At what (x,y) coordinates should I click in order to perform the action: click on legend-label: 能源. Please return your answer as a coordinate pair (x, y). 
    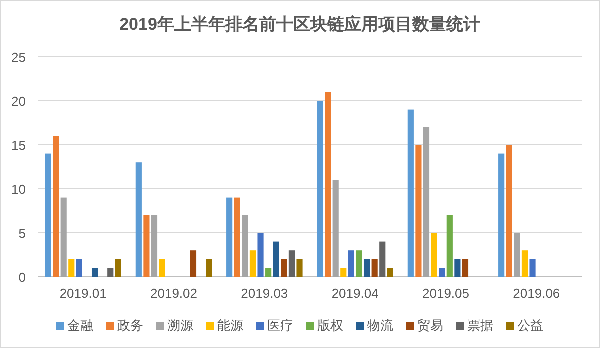
    Looking at the image, I should click on (231, 325).